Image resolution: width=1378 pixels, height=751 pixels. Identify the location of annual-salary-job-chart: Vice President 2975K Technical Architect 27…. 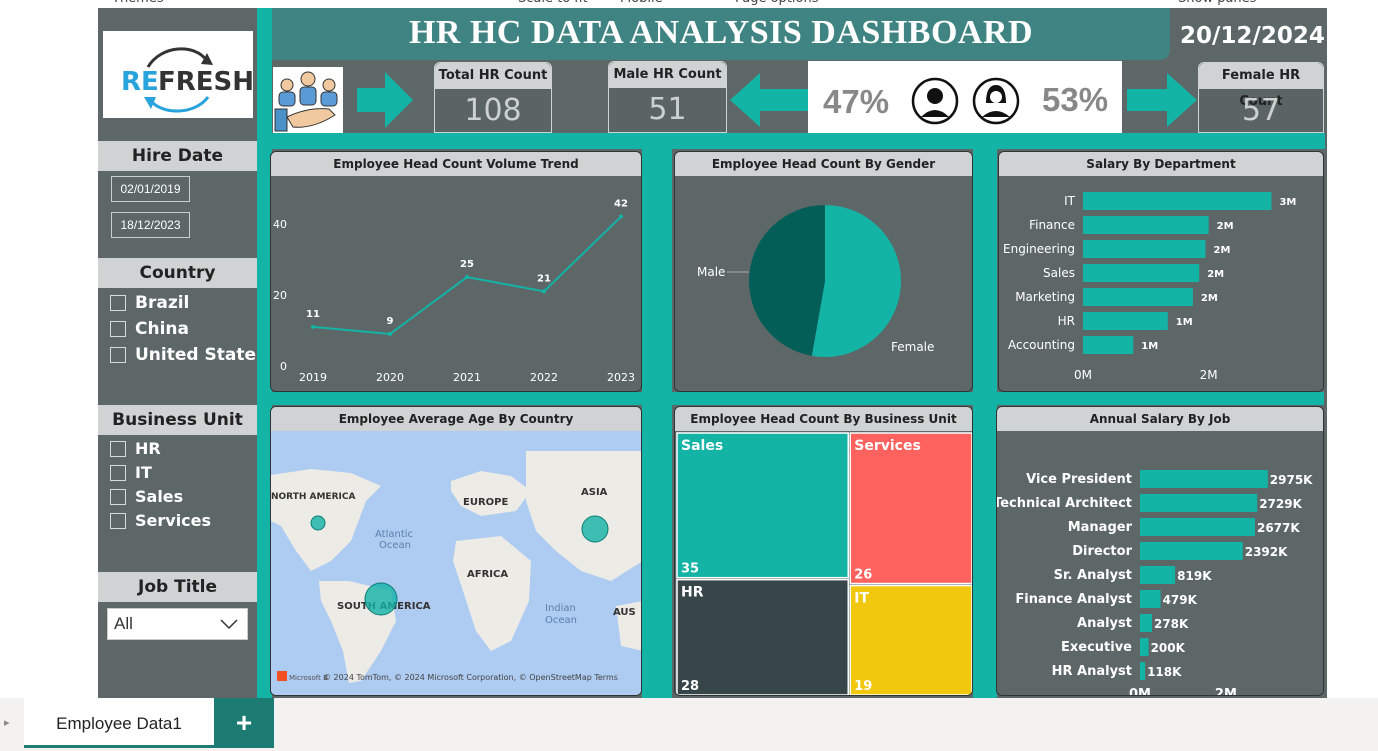
(1155, 582).